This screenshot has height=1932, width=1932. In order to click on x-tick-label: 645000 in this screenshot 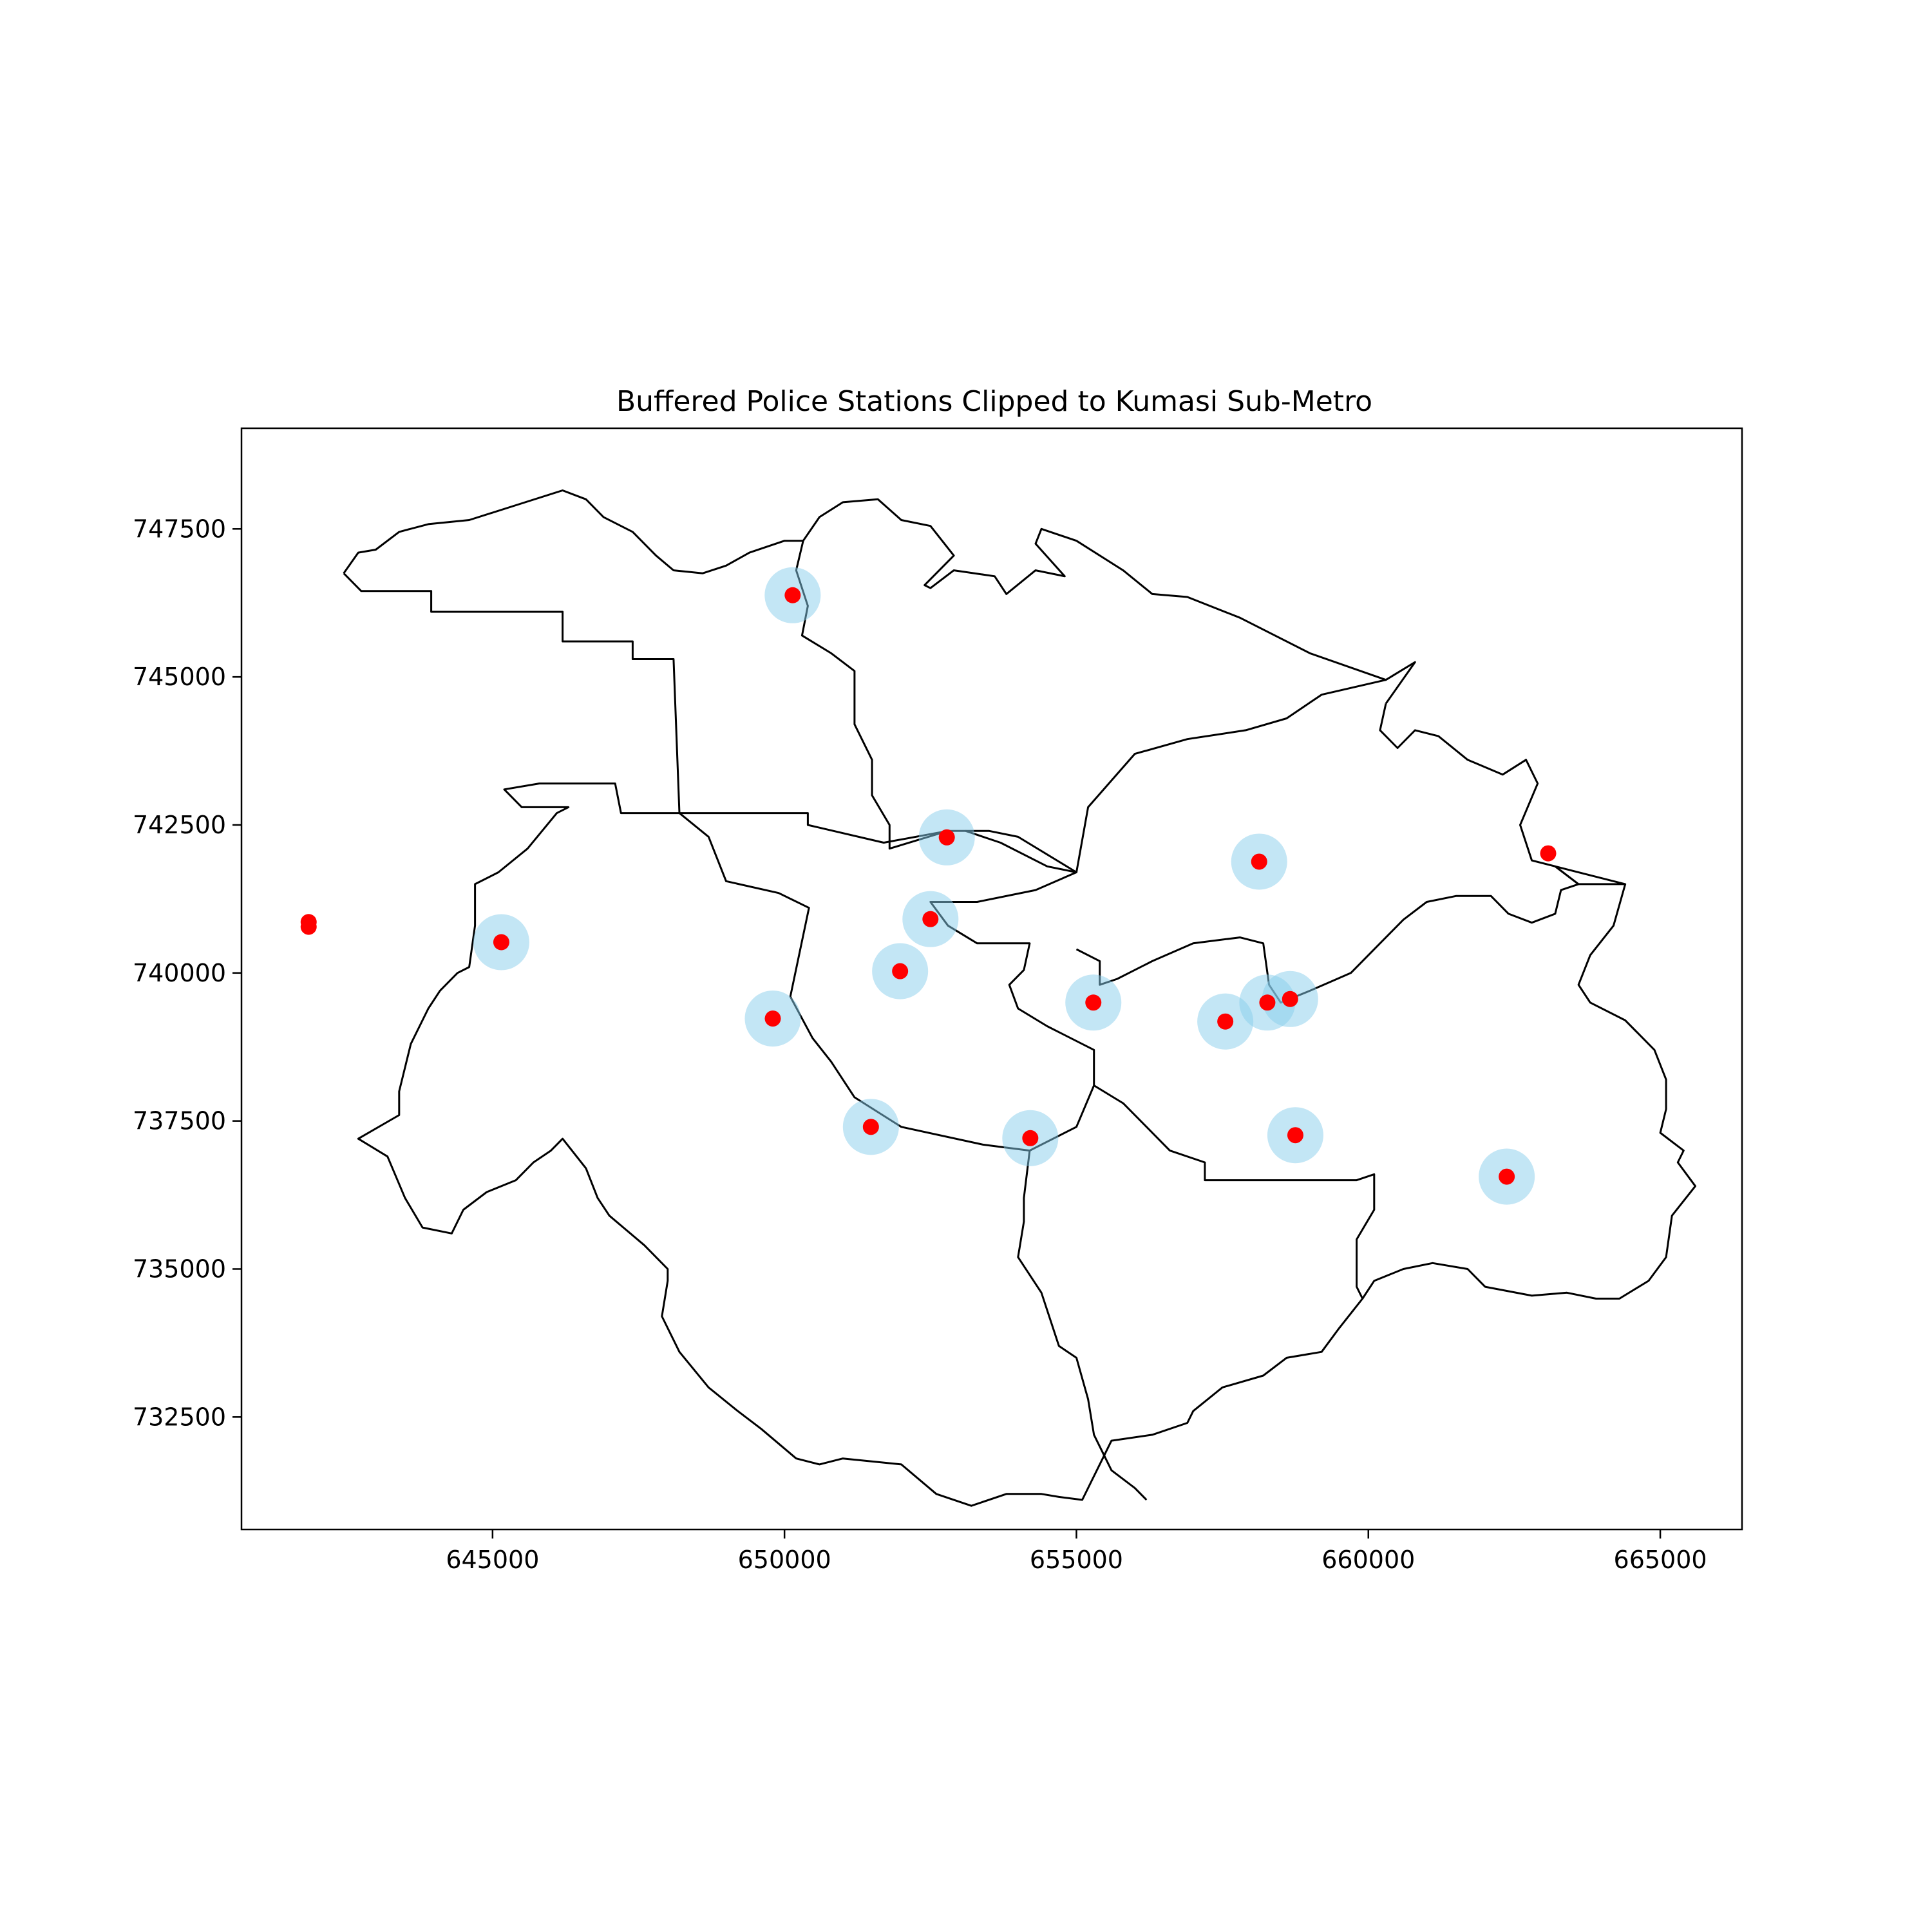, I will do `click(493, 1560)`.